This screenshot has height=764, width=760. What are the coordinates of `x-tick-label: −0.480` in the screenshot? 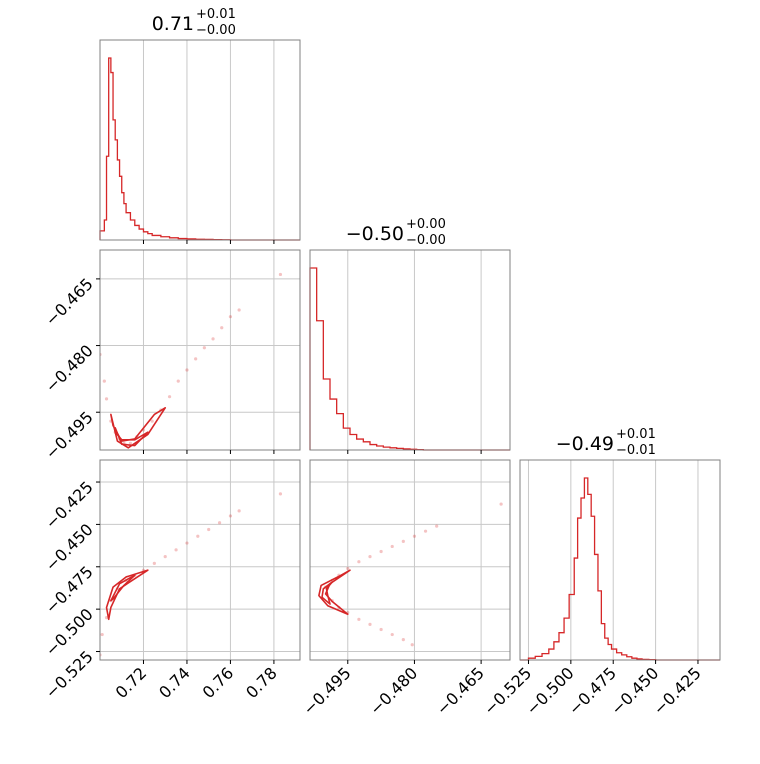 It's located at (393, 690).